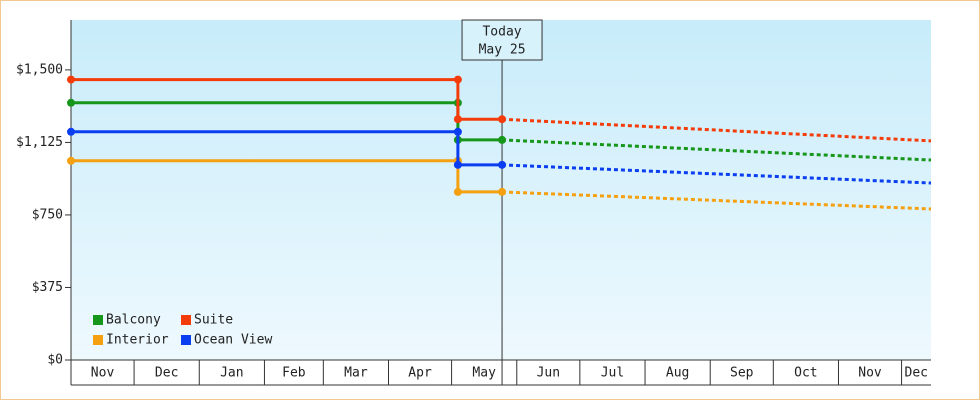 The image size is (980, 400). I want to click on today-box, so click(502, 40).